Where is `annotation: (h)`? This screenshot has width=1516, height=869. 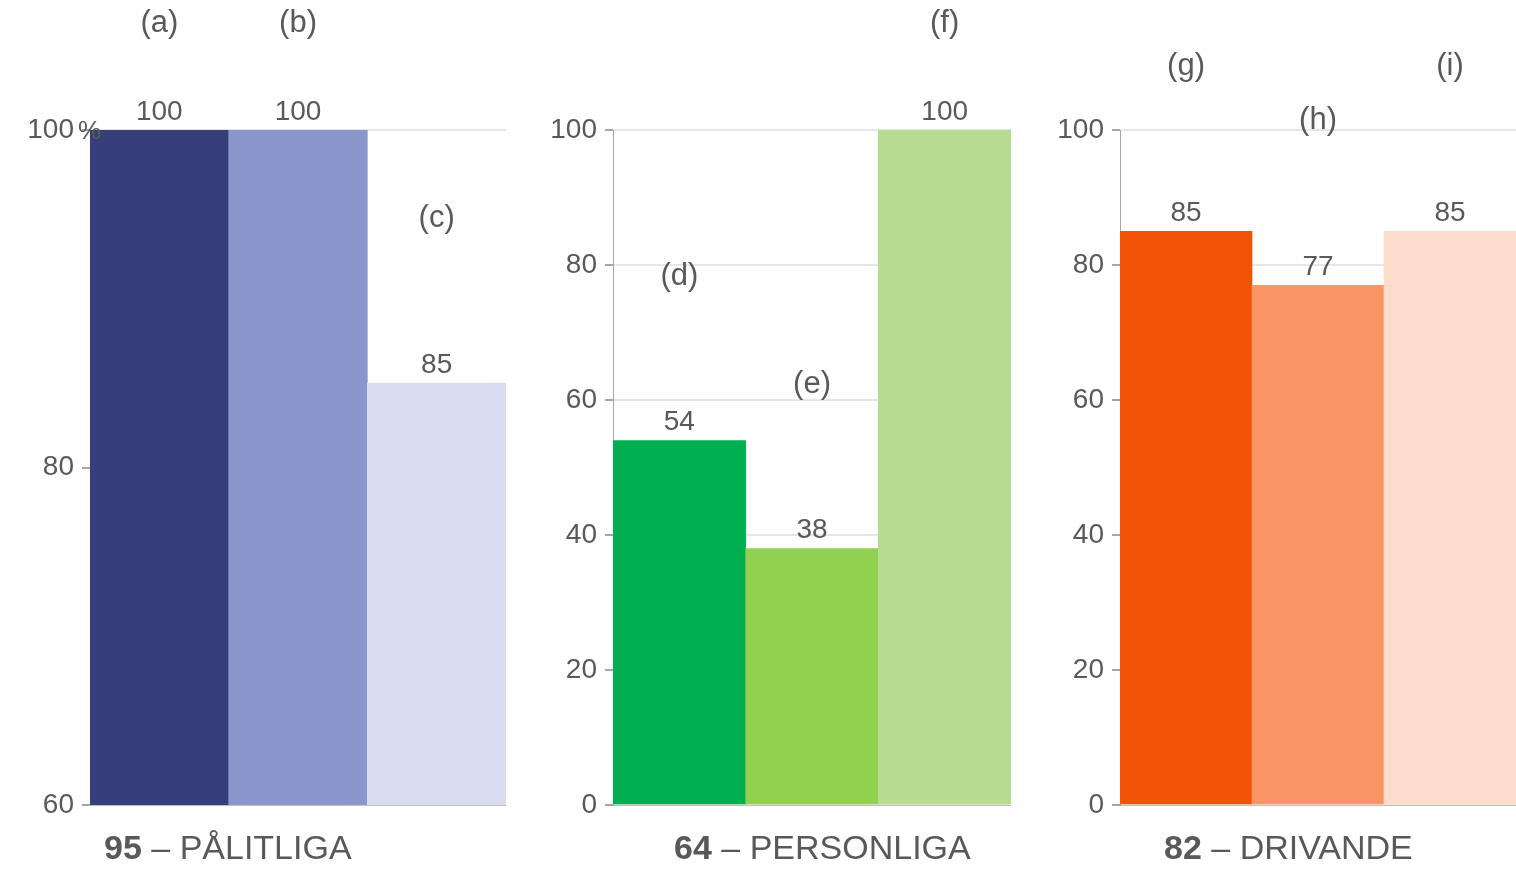 annotation: (h) is located at coordinates (1318, 119).